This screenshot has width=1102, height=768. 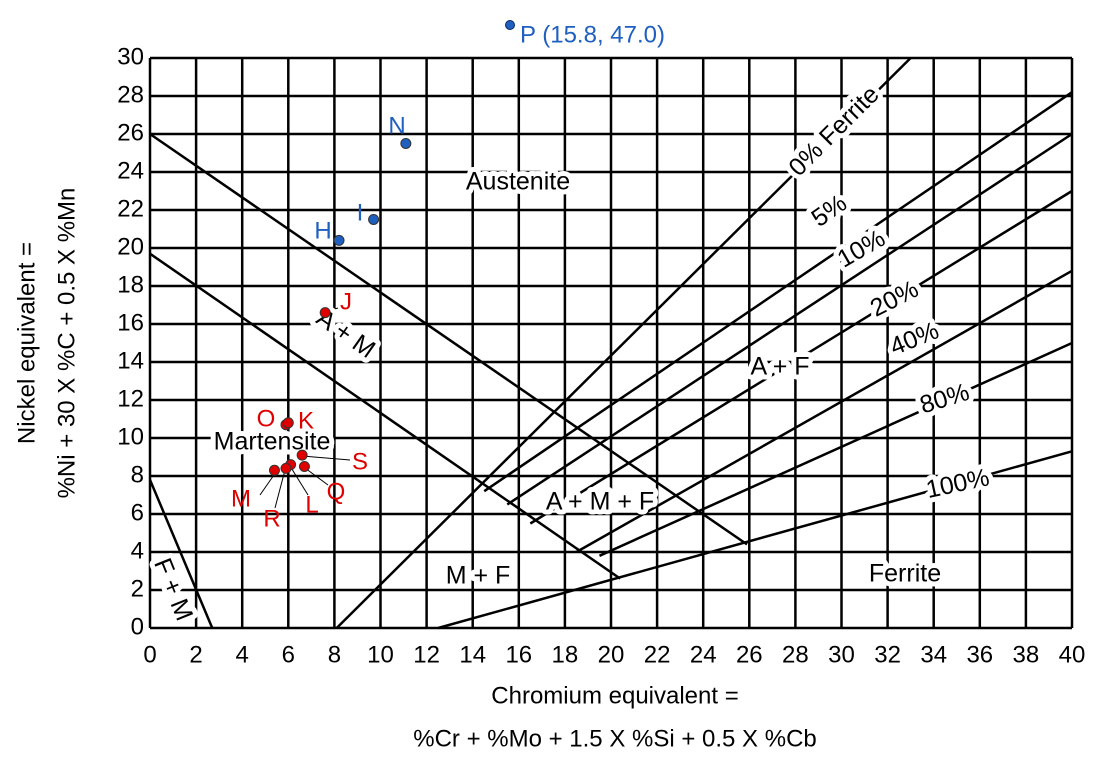 I want to click on y-tick-label: 14, so click(x=130, y=360).